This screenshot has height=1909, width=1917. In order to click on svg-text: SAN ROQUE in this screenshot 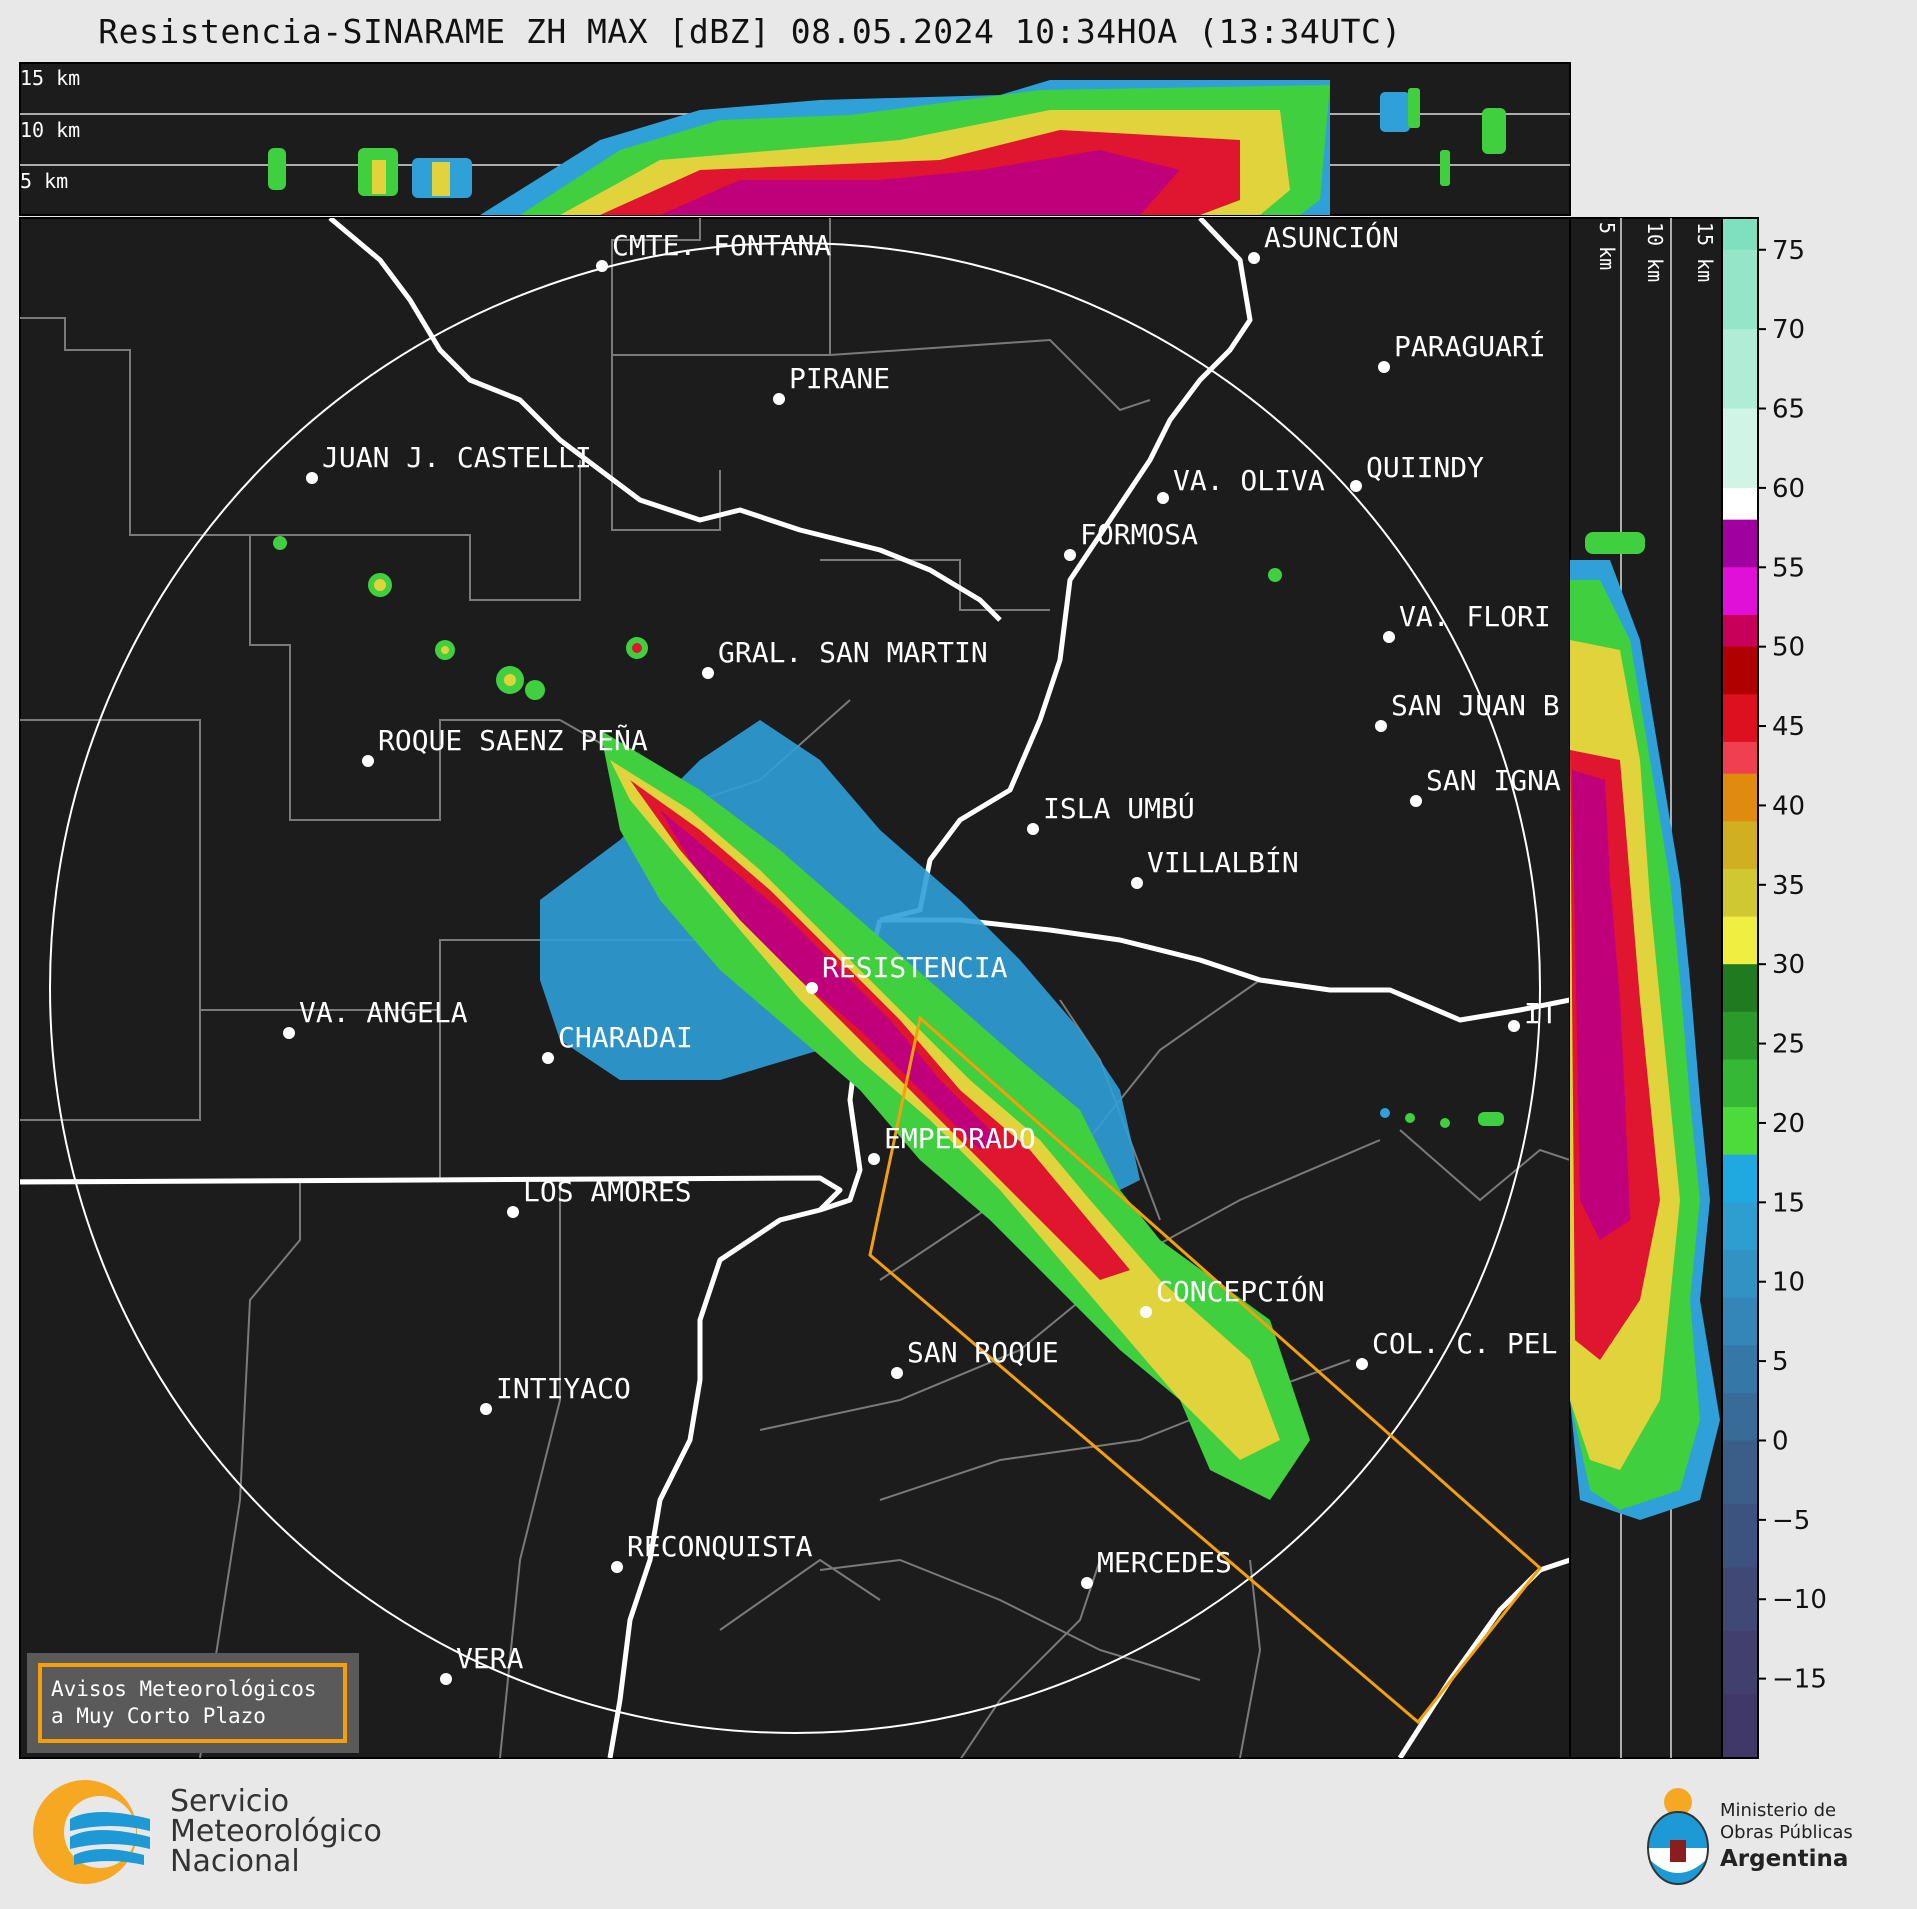, I will do `click(983, 1352)`.